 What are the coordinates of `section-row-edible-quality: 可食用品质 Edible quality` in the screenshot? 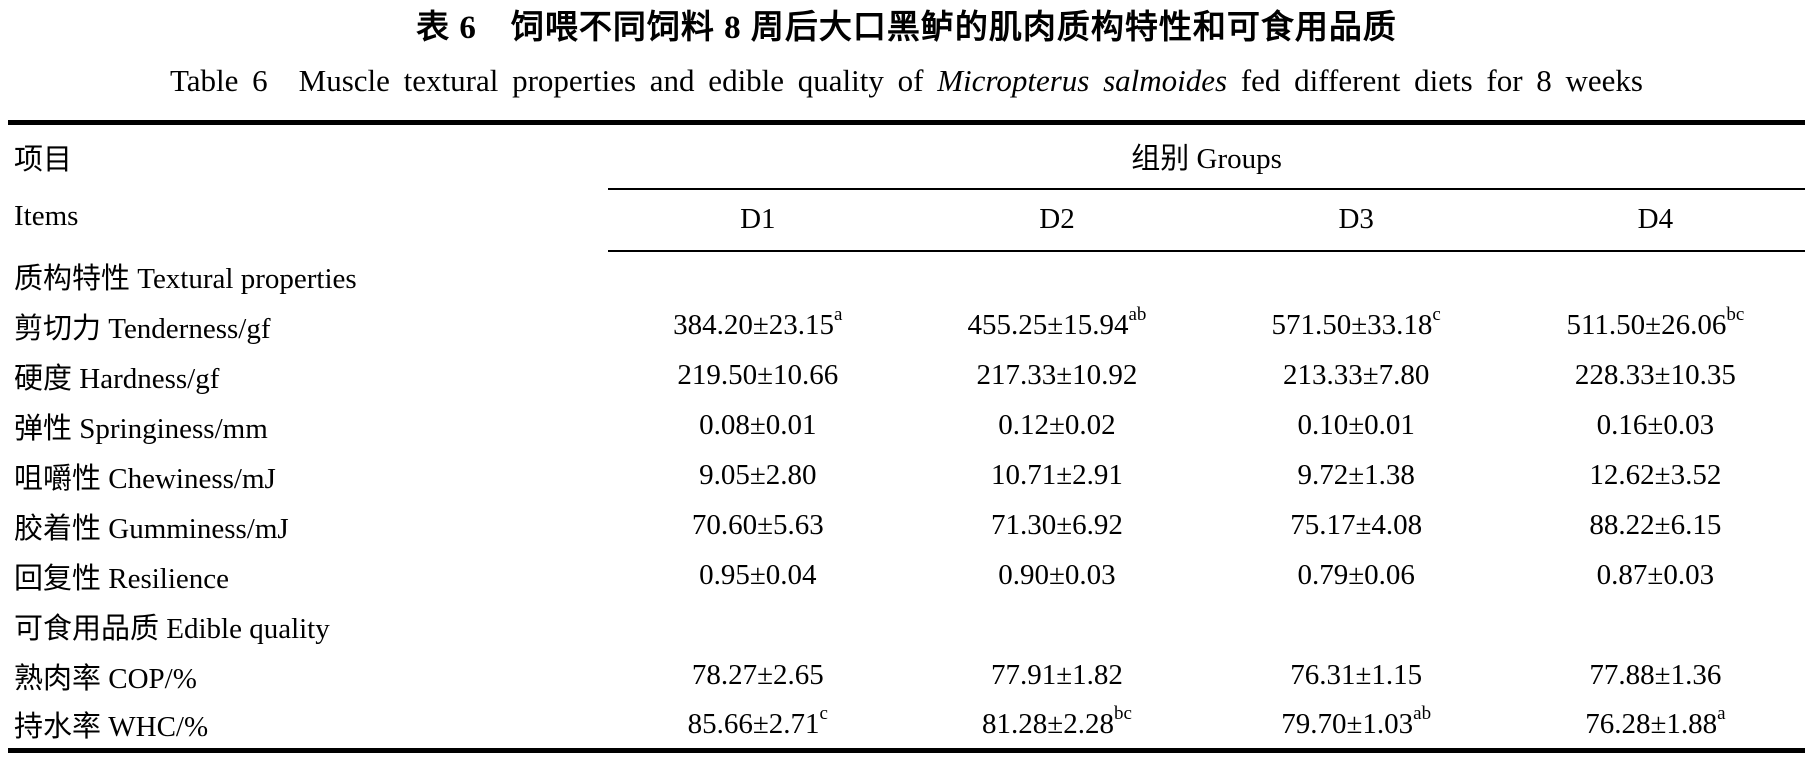 It's located at (906, 626).